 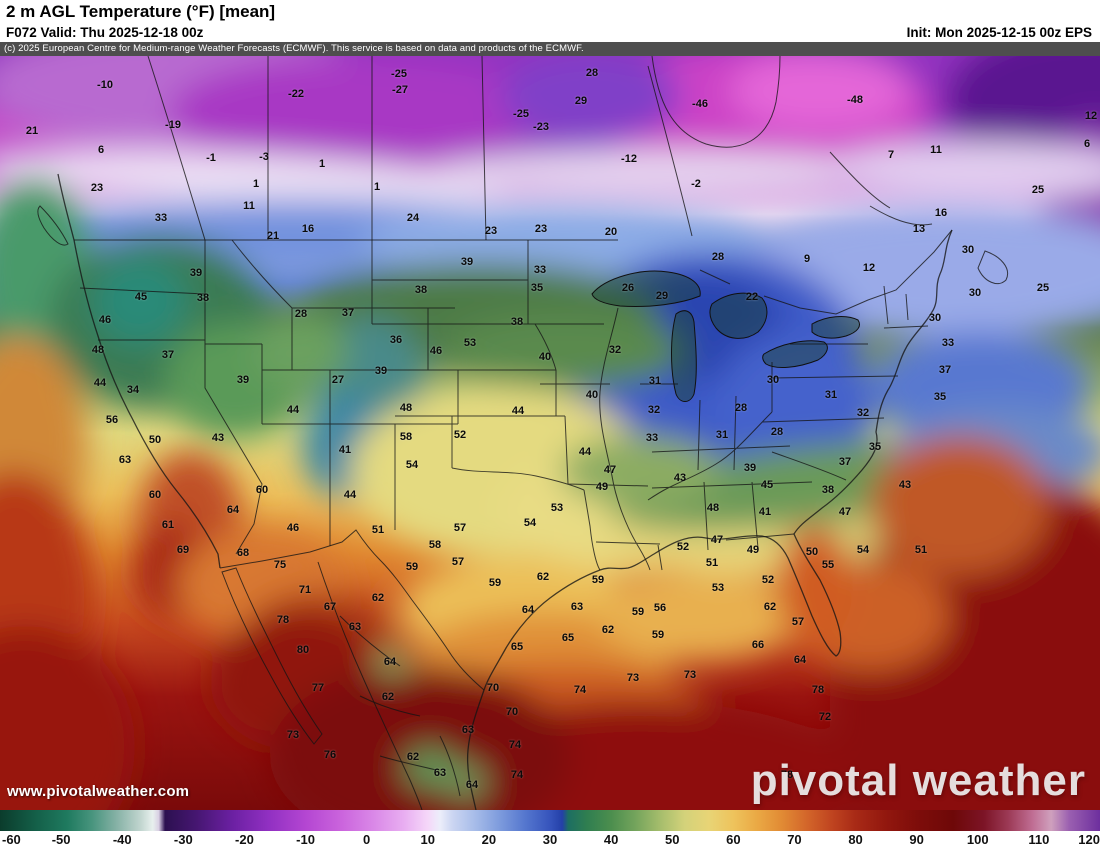 What do you see at coordinates (826, 272) in the screenshot?
I see `us-canada-border-east` at bounding box center [826, 272].